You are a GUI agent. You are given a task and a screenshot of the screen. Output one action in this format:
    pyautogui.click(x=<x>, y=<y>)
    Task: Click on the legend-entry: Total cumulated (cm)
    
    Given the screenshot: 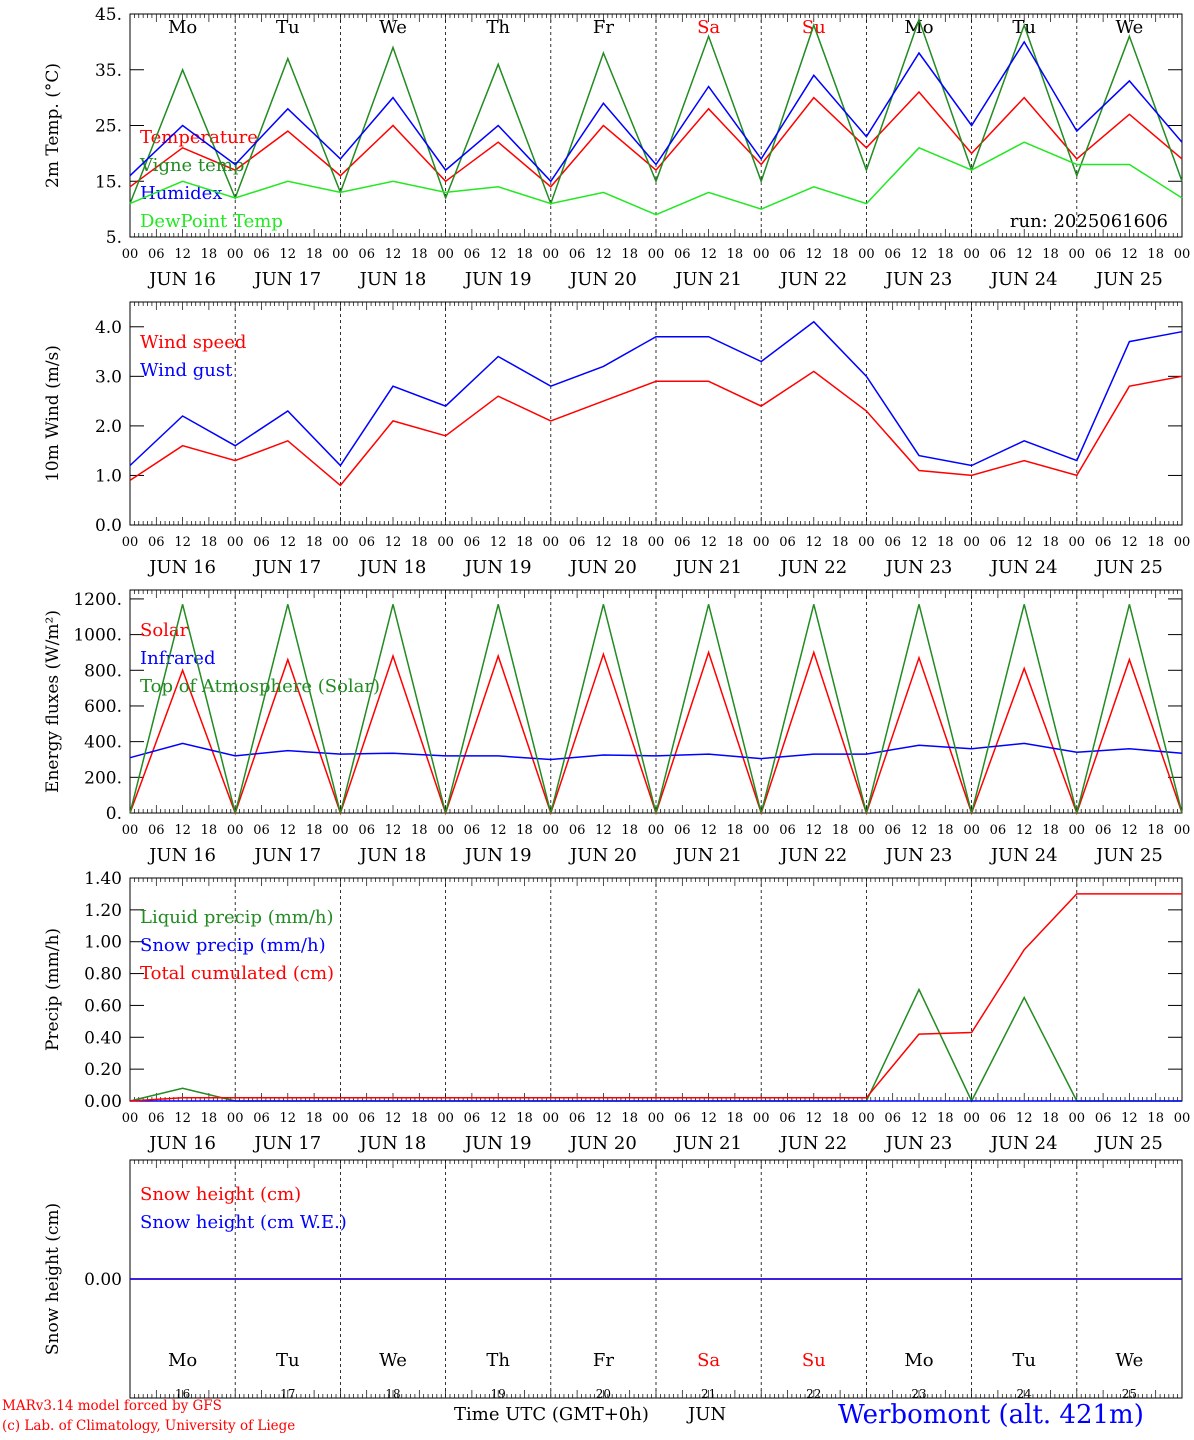 What is the action you would take?
    pyautogui.click(x=237, y=973)
    